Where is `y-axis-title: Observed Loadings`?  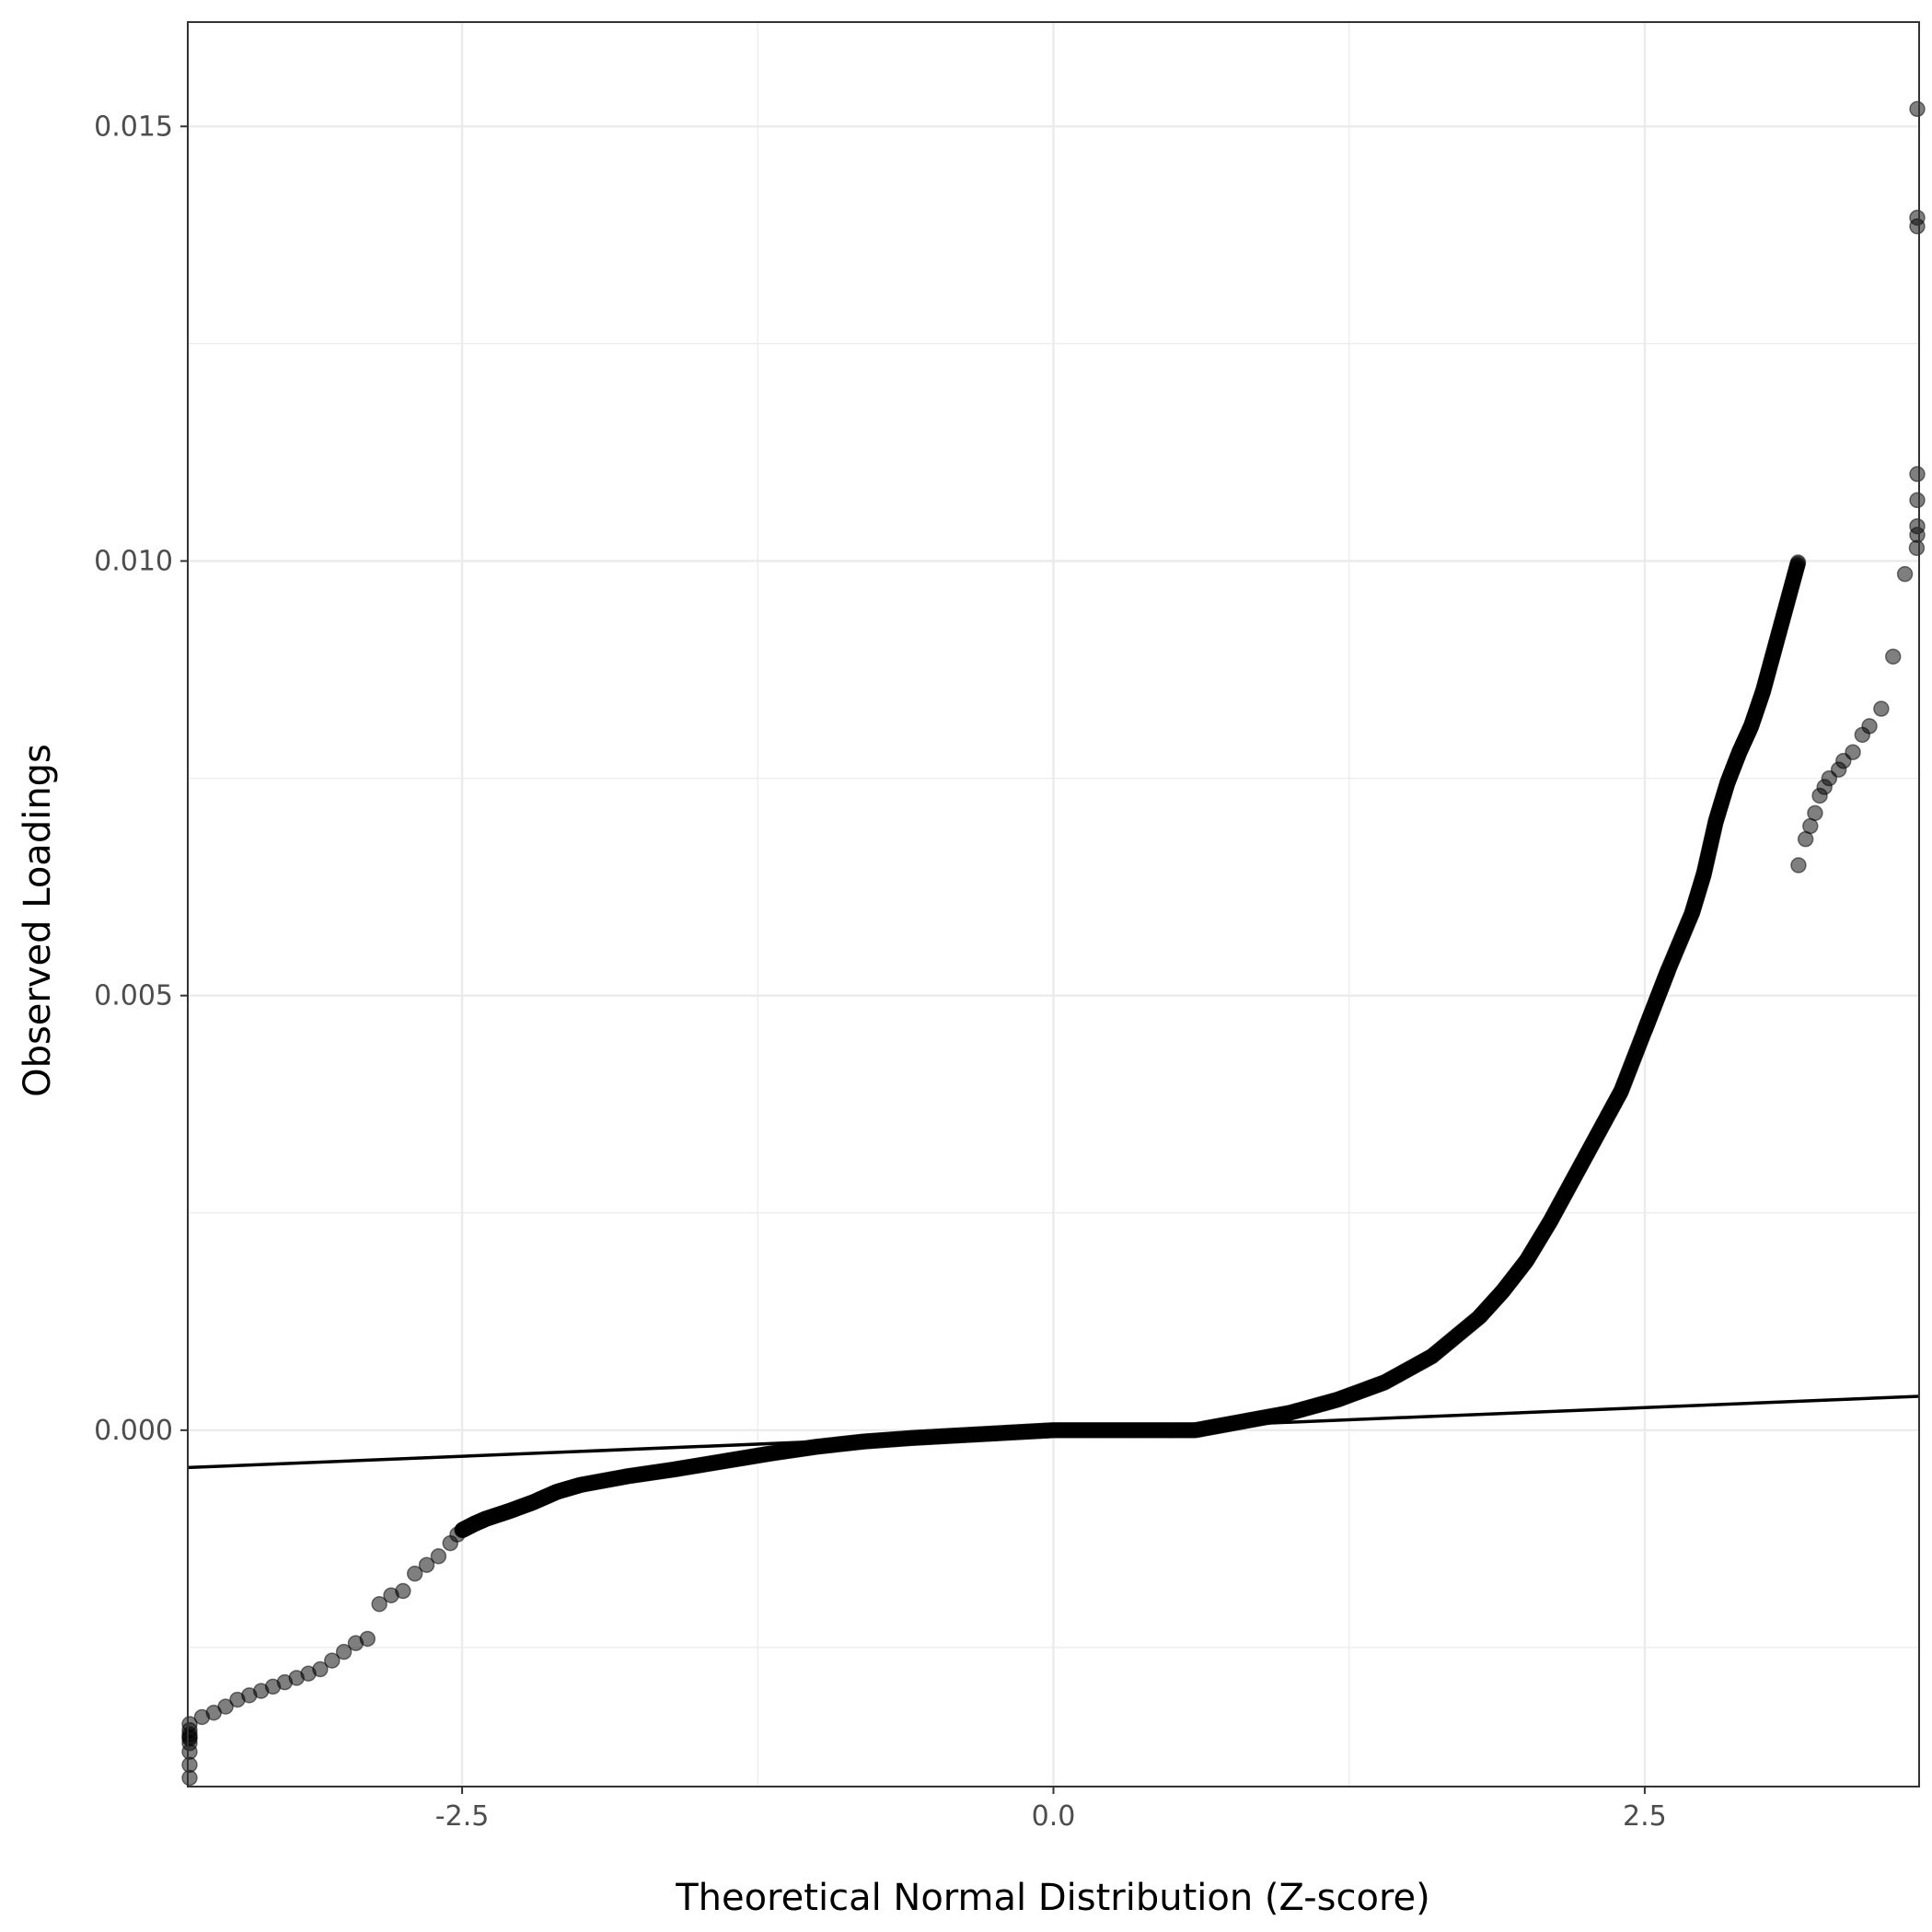 y-axis-title: Observed Loadings is located at coordinates (38, 921).